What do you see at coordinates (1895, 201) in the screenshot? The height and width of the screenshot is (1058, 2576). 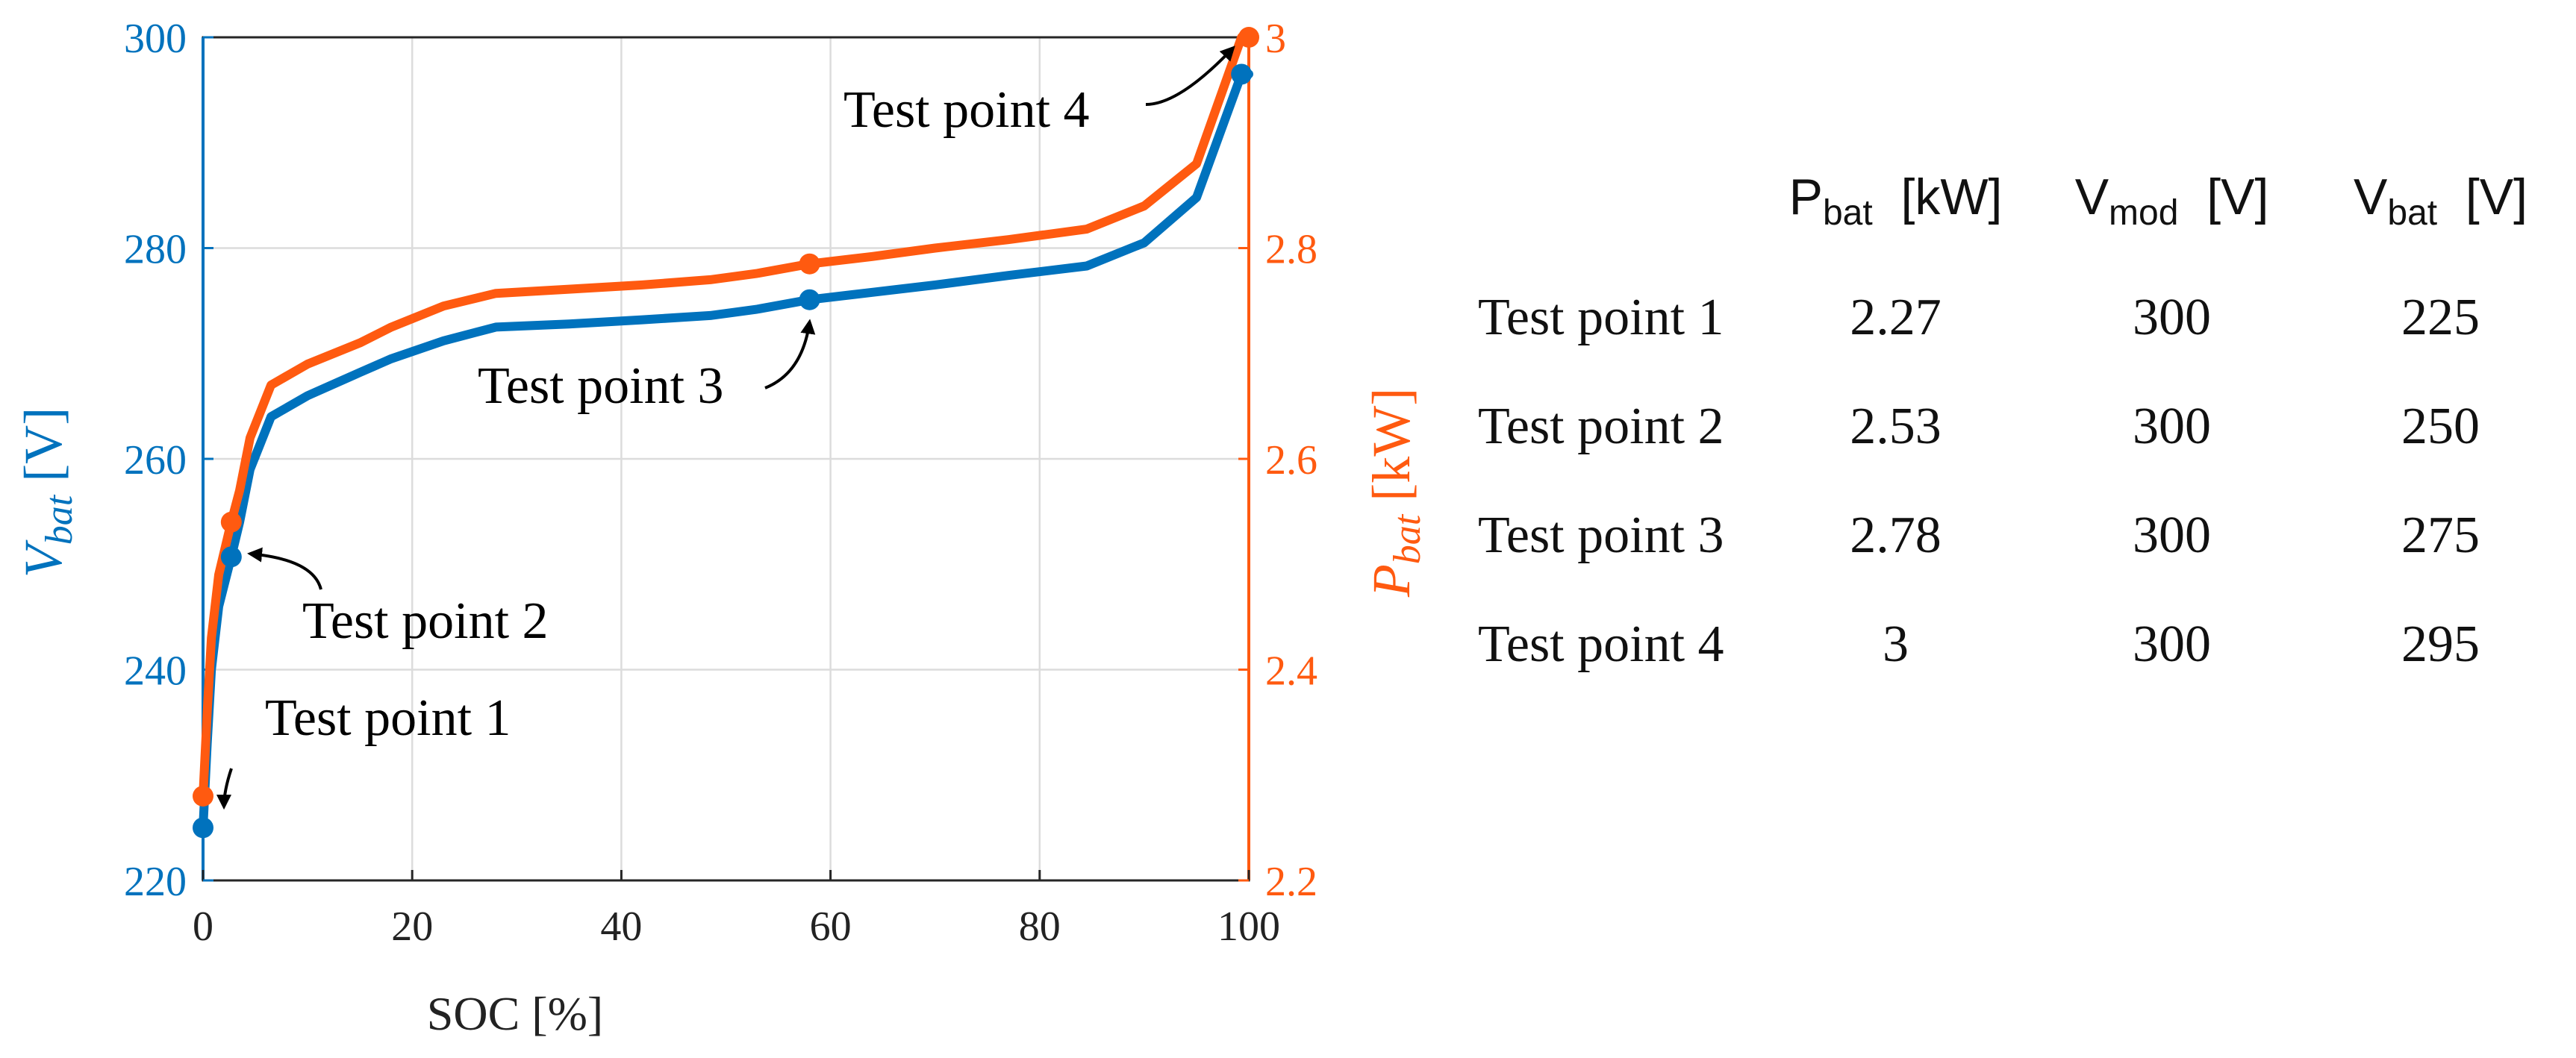 I see `header-p-bat: Pbat [kW]` at bounding box center [1895, 201].